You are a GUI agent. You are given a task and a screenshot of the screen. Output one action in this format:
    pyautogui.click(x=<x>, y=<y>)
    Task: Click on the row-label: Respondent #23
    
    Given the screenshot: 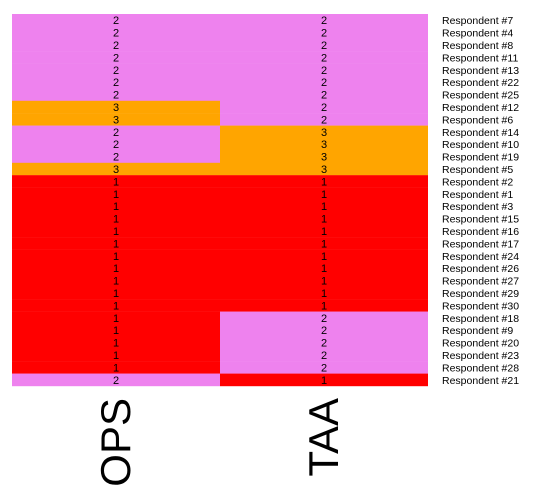 What is the action you would take?
    pyautogui.click(x=480, y=356)
    